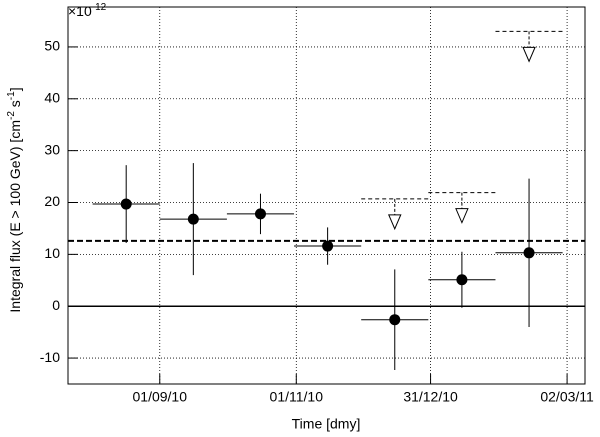  Describe the element at coordinates (430, 397) in the screenshot. I see `x-tick-label: 31/12/10` at that location.